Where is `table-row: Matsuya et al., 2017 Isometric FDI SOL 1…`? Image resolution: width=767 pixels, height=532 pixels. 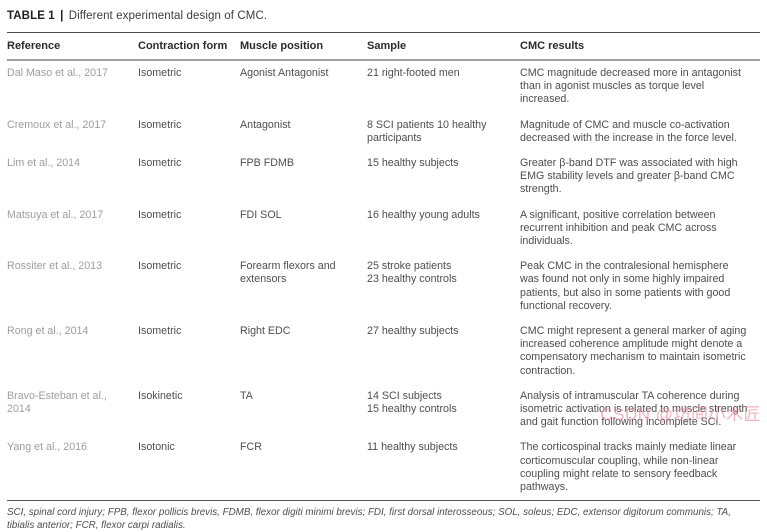
table-row: Matsuya et al., 2017 Isometric FDI SOL 1… is located at coordinates (383, 229).